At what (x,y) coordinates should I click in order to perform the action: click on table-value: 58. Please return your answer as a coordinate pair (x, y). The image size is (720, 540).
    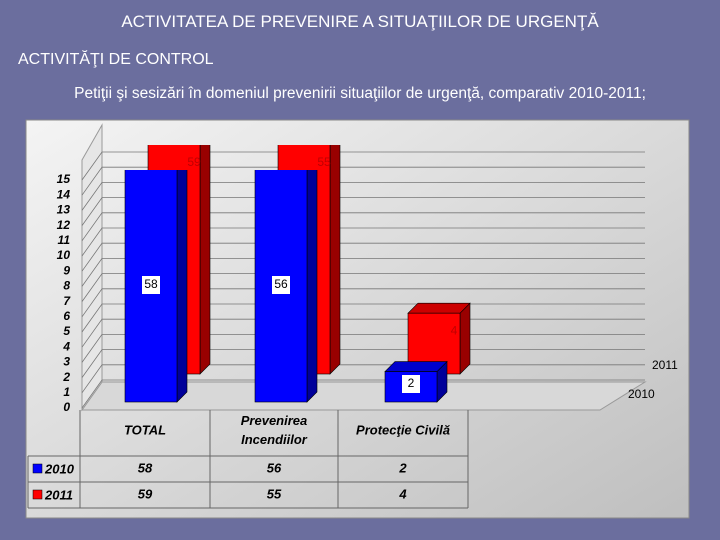
    Looking at the image, I should click on (145, 467).